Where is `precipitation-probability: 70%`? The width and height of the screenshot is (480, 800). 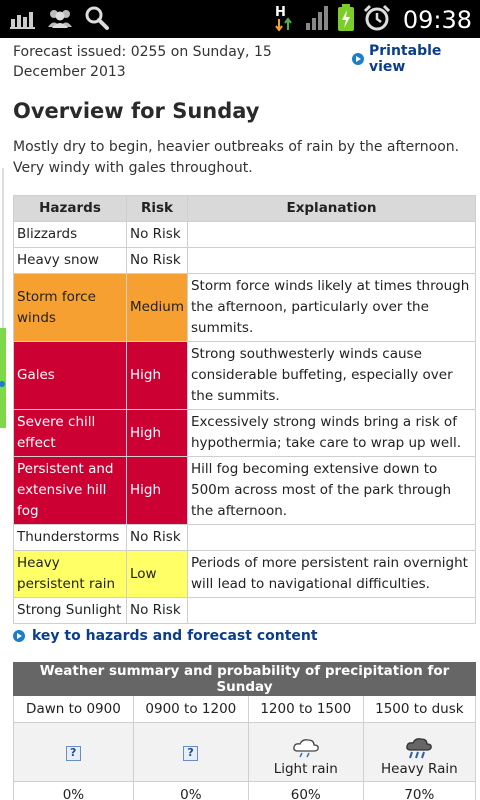
precipitation-probability: 70% is located at coordinates (419, 790).